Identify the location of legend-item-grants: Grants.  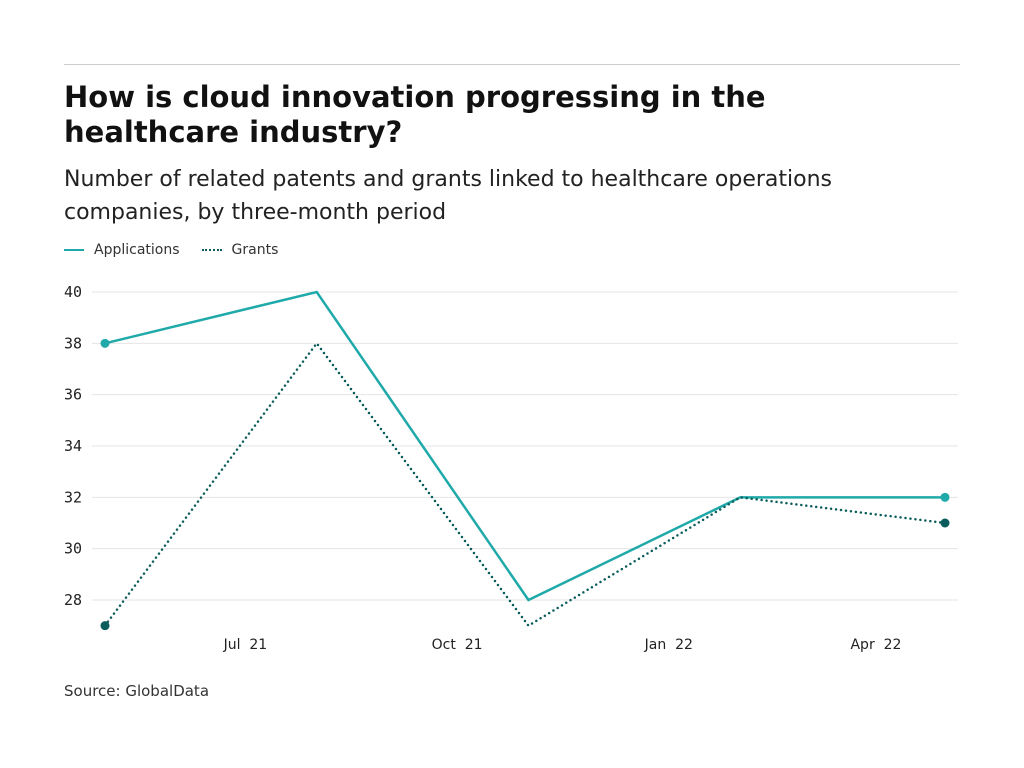
(240, 250).